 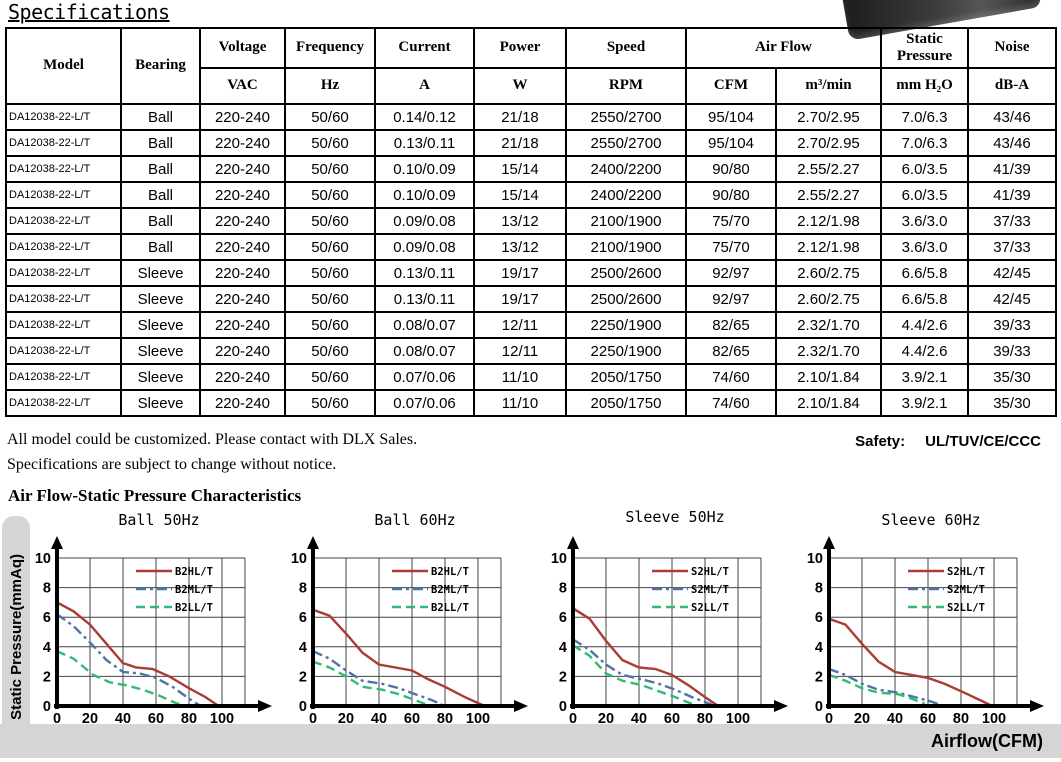 I want to click on value-cell: 21/18, so click(x=520, y=143).